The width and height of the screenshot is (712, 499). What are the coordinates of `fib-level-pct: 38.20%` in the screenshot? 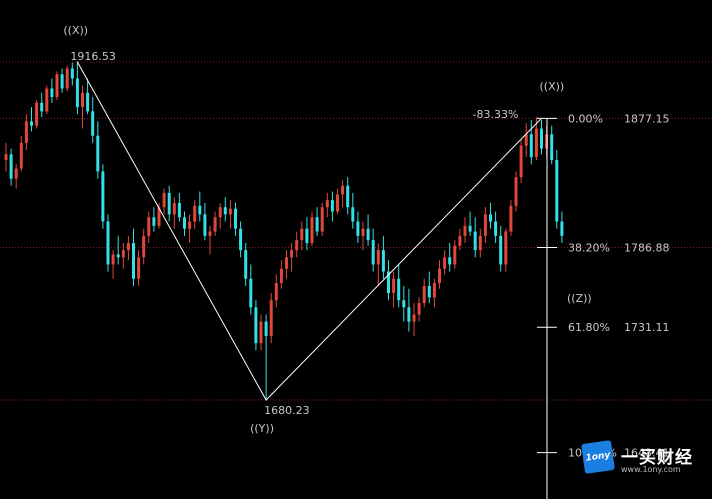 It's located at (589, 247).